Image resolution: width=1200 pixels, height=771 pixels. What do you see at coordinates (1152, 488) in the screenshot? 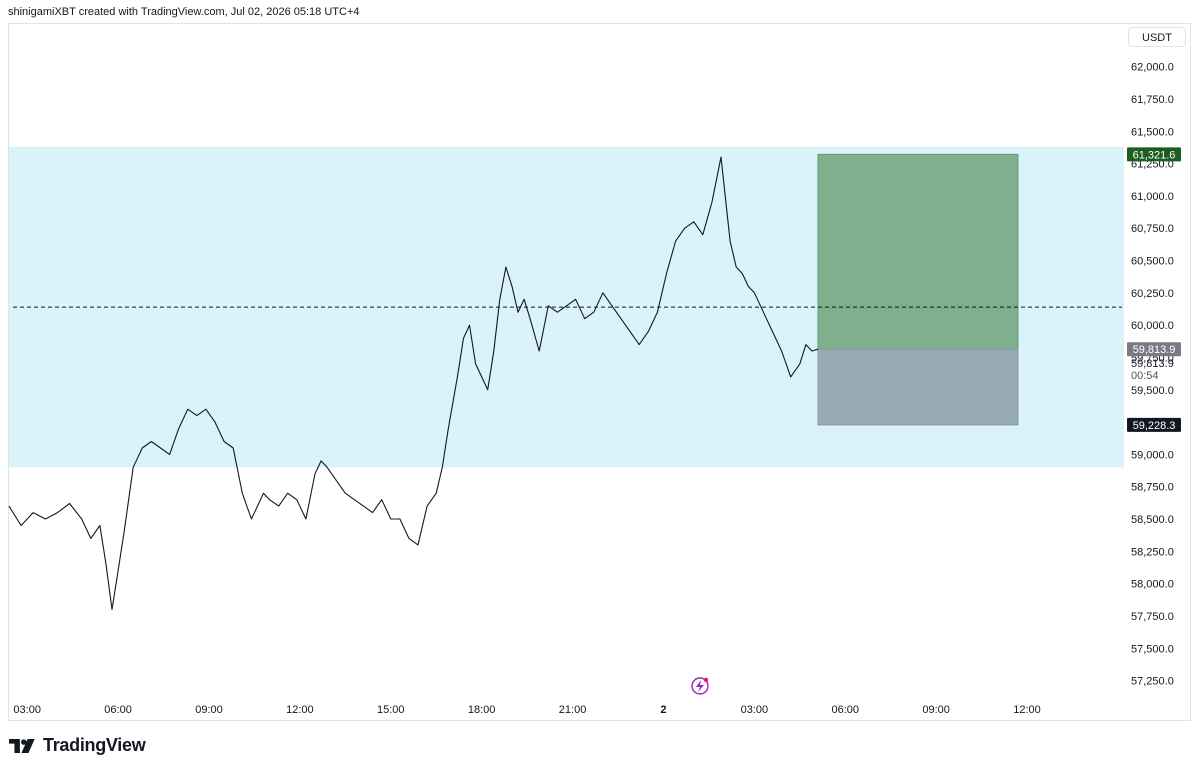
I see `y-tick-label: 58,750.0` at bounding box center [1152, 488].